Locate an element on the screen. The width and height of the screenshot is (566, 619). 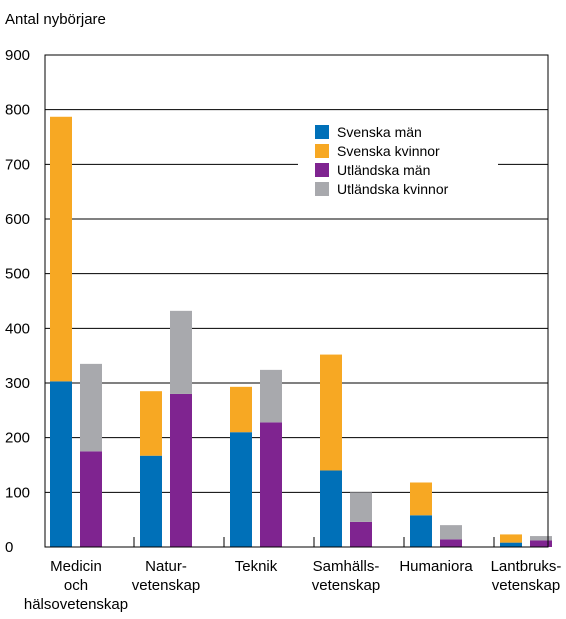
y-tick-label: 0 is located at coordinates (9, 547).